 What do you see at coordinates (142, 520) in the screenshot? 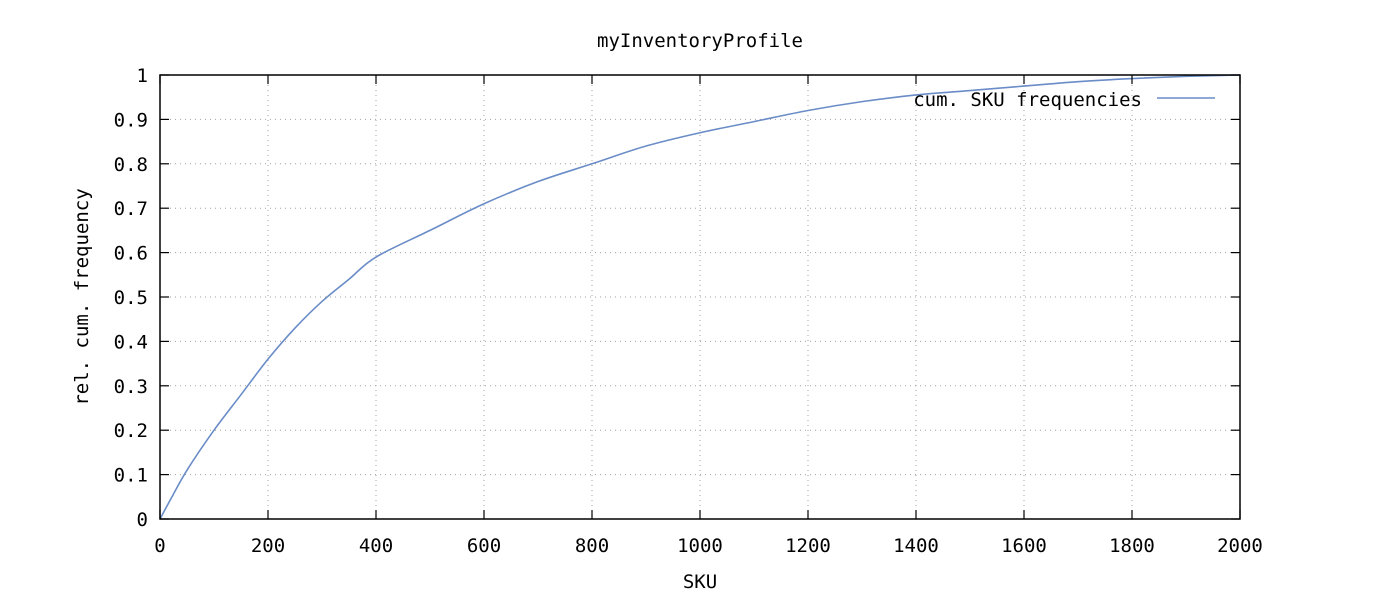
I see `y-tick-label: 0` at bounding box center [142, 520].